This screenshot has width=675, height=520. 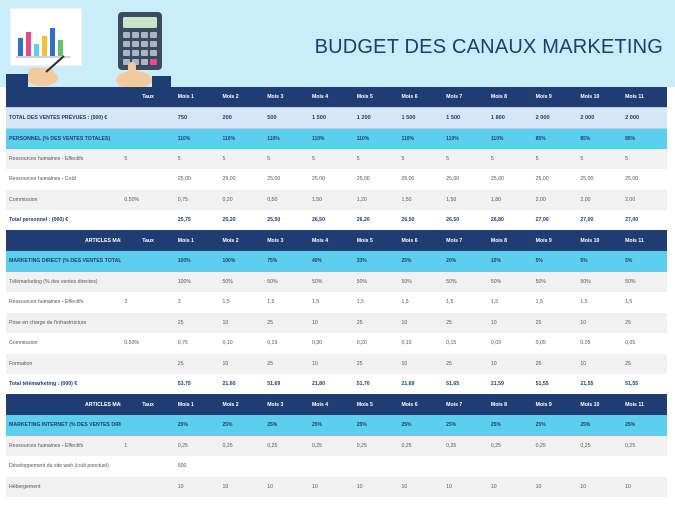 I want to click on row-value: 0,19, so click(x=421, y=343).